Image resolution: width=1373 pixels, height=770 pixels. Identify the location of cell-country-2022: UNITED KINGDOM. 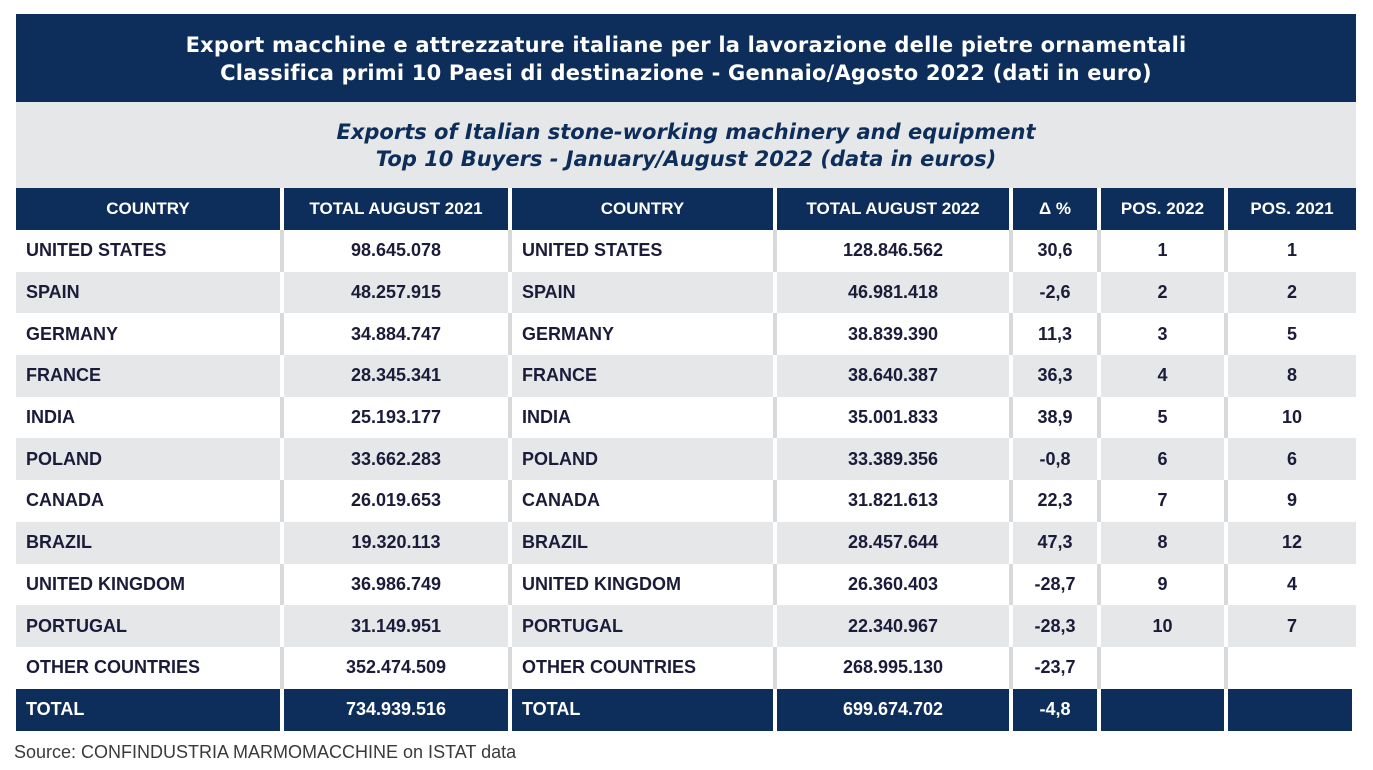
(644, 584).